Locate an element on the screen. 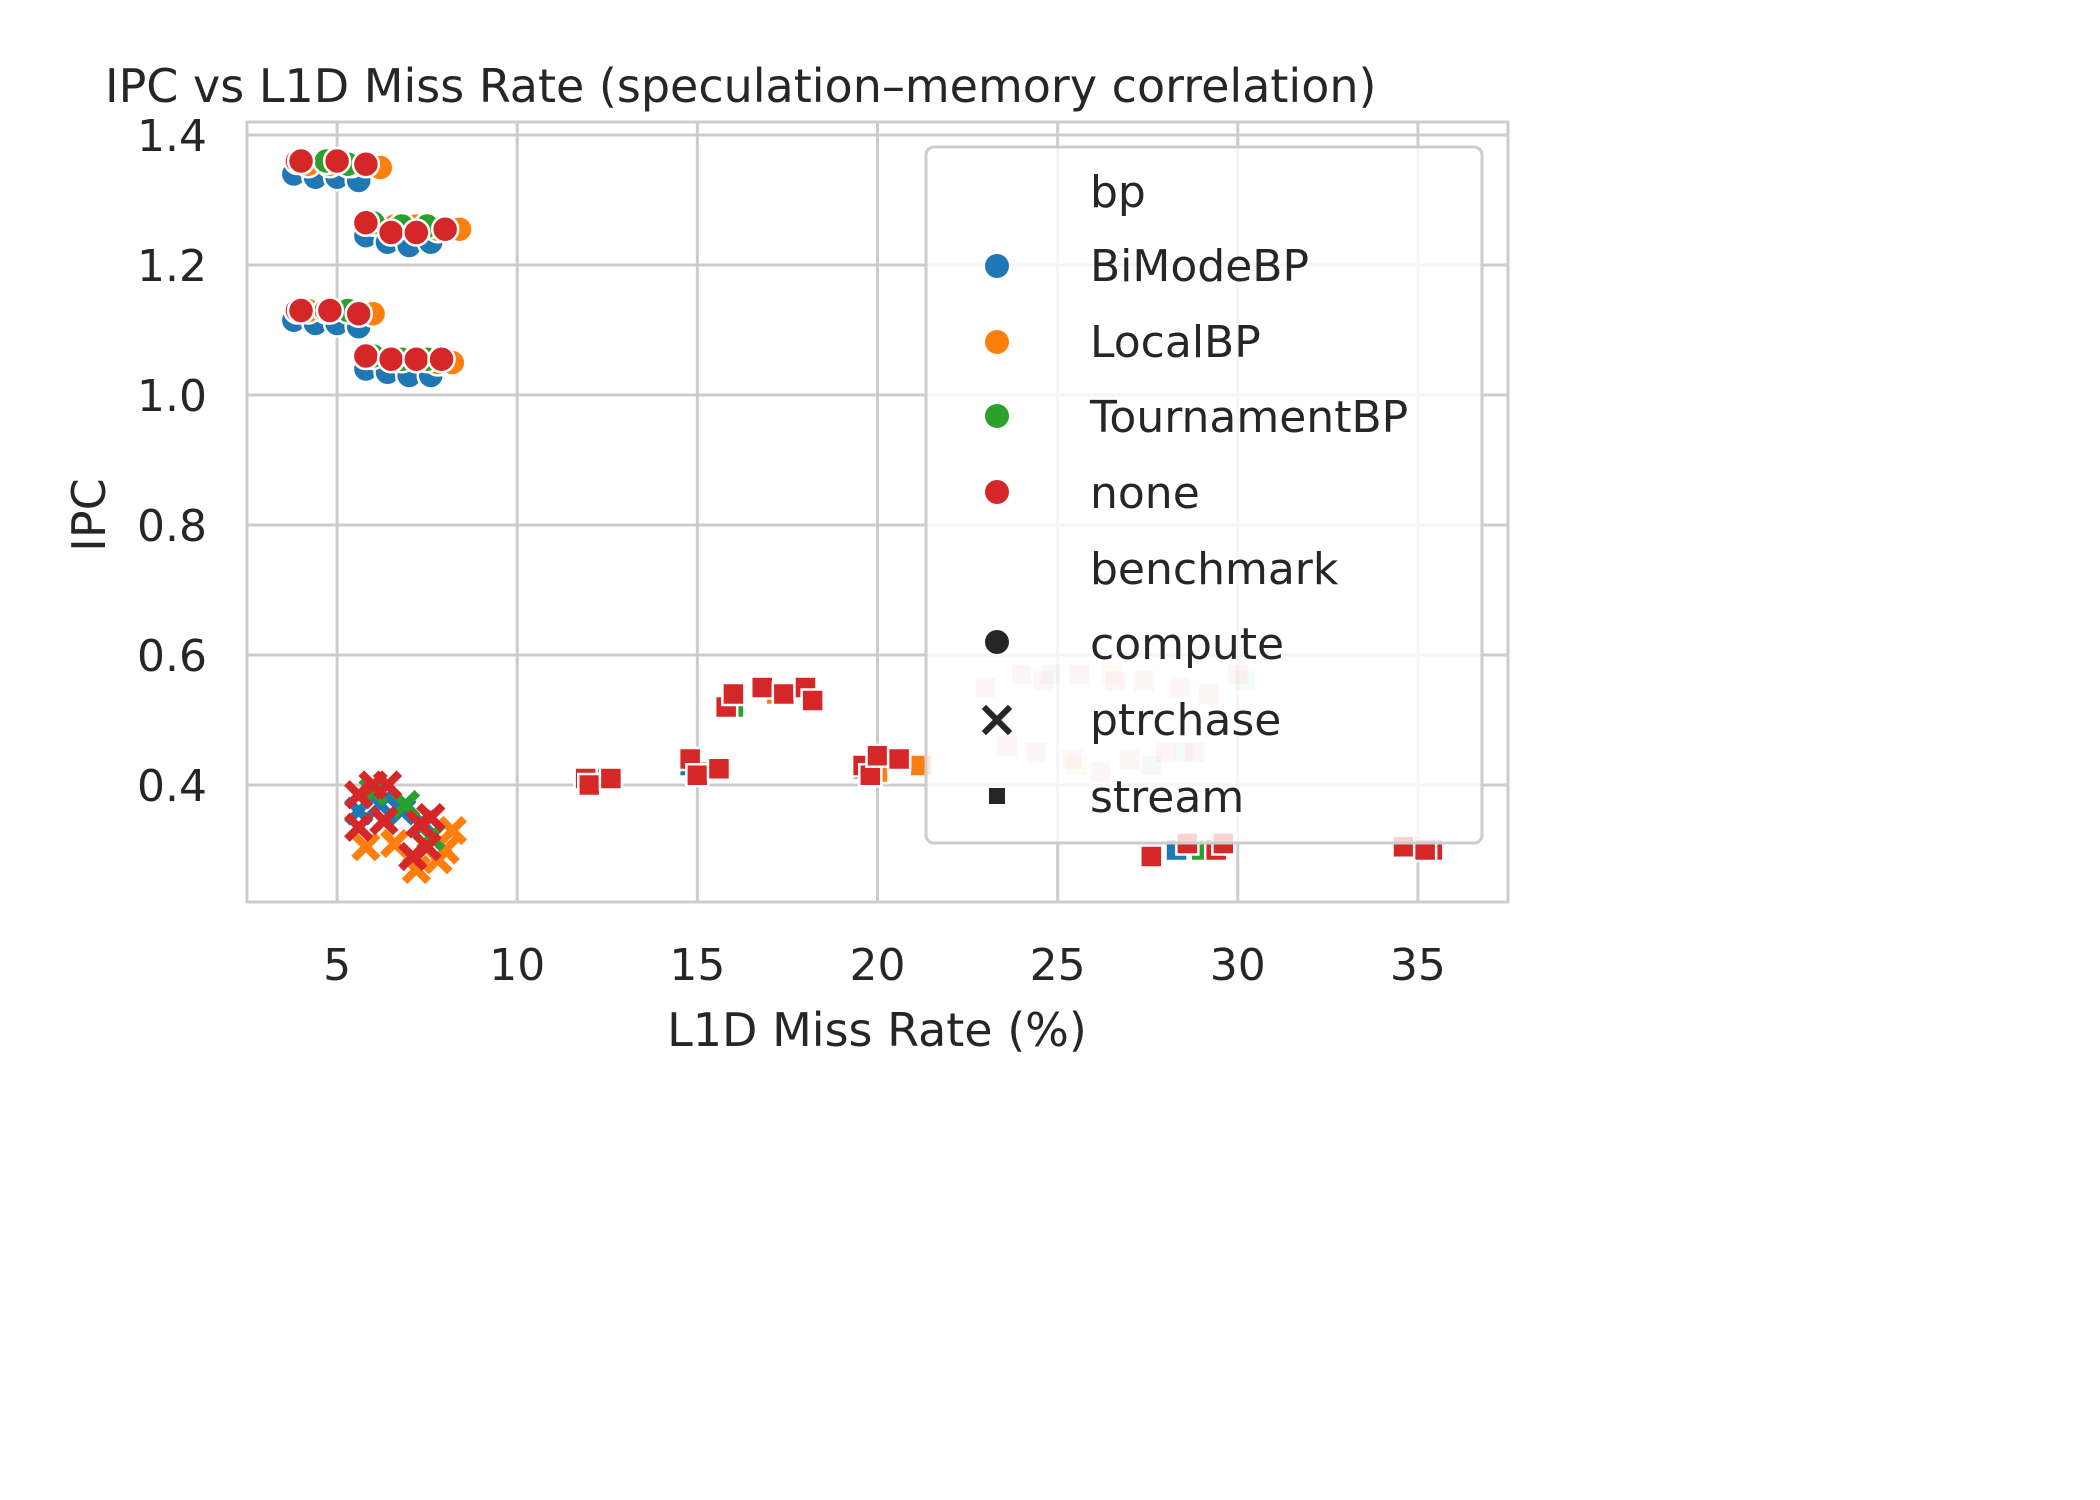 This screenshot has width=2100, height=1500. legend-label-stream: stream is located at coordinates (1167, 797).